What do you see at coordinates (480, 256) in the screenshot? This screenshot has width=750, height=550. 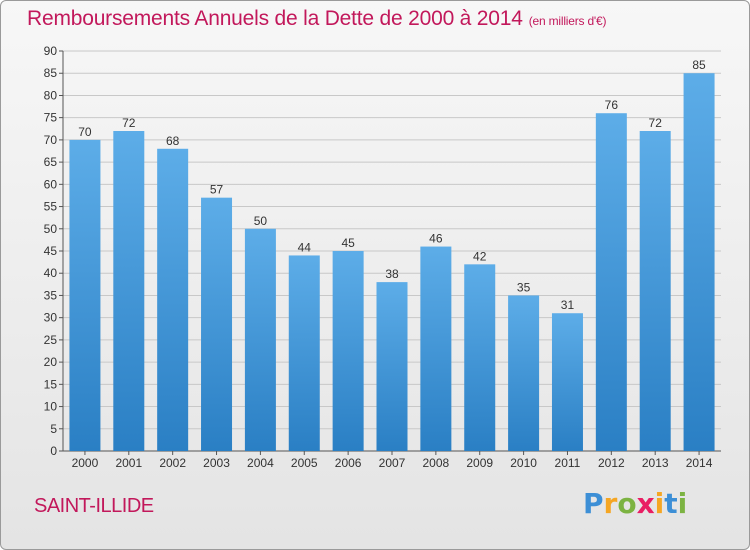 I see `value-label: 42` at bounding box center [480, 256].